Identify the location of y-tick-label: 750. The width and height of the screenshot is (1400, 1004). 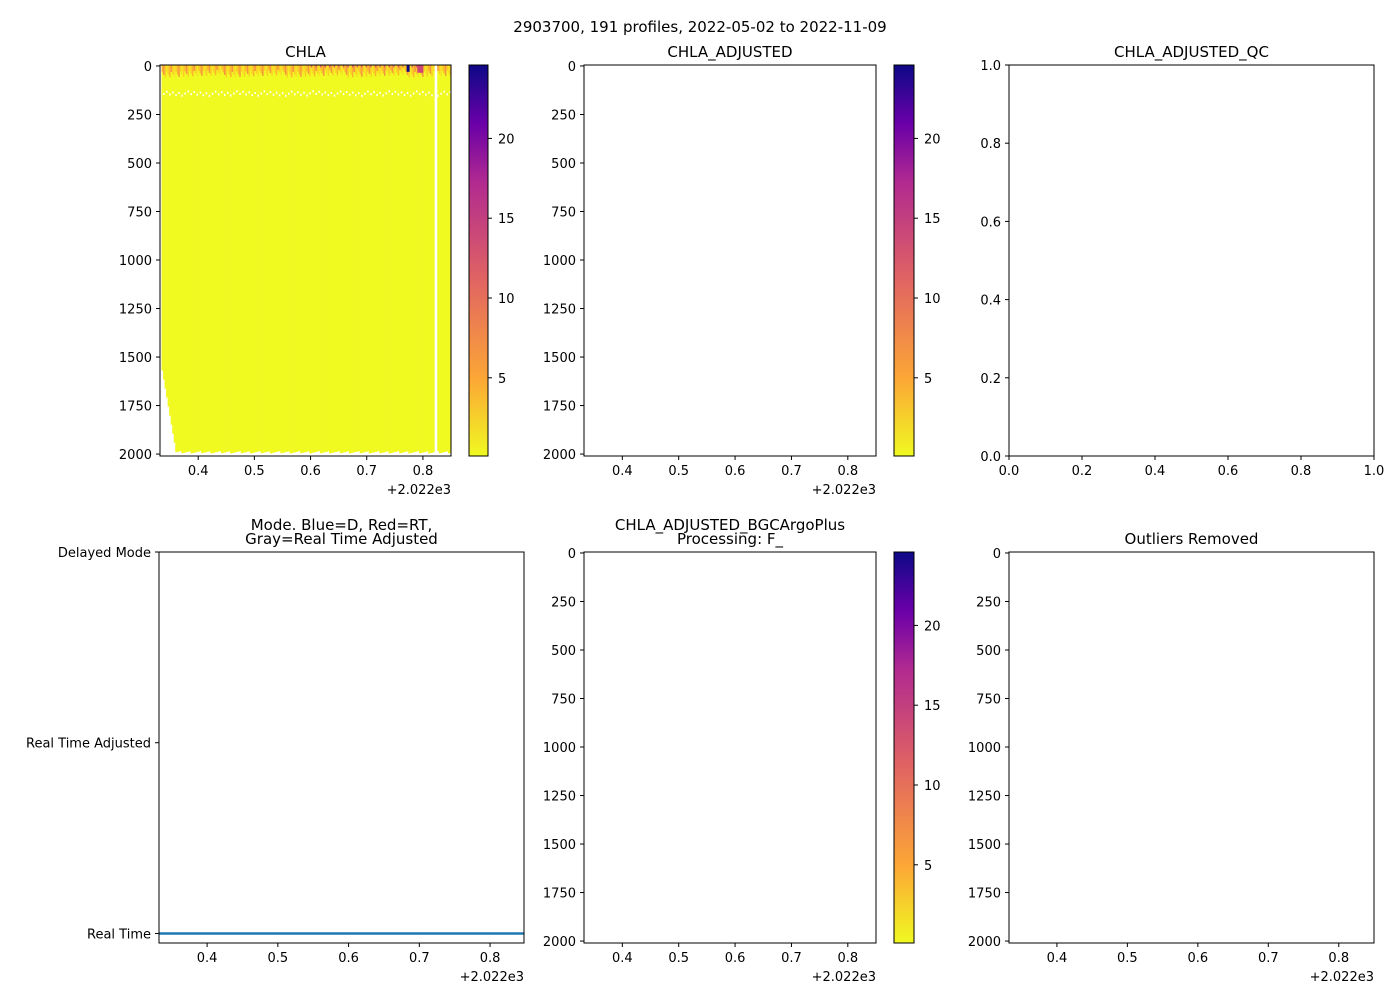
(563, 700).